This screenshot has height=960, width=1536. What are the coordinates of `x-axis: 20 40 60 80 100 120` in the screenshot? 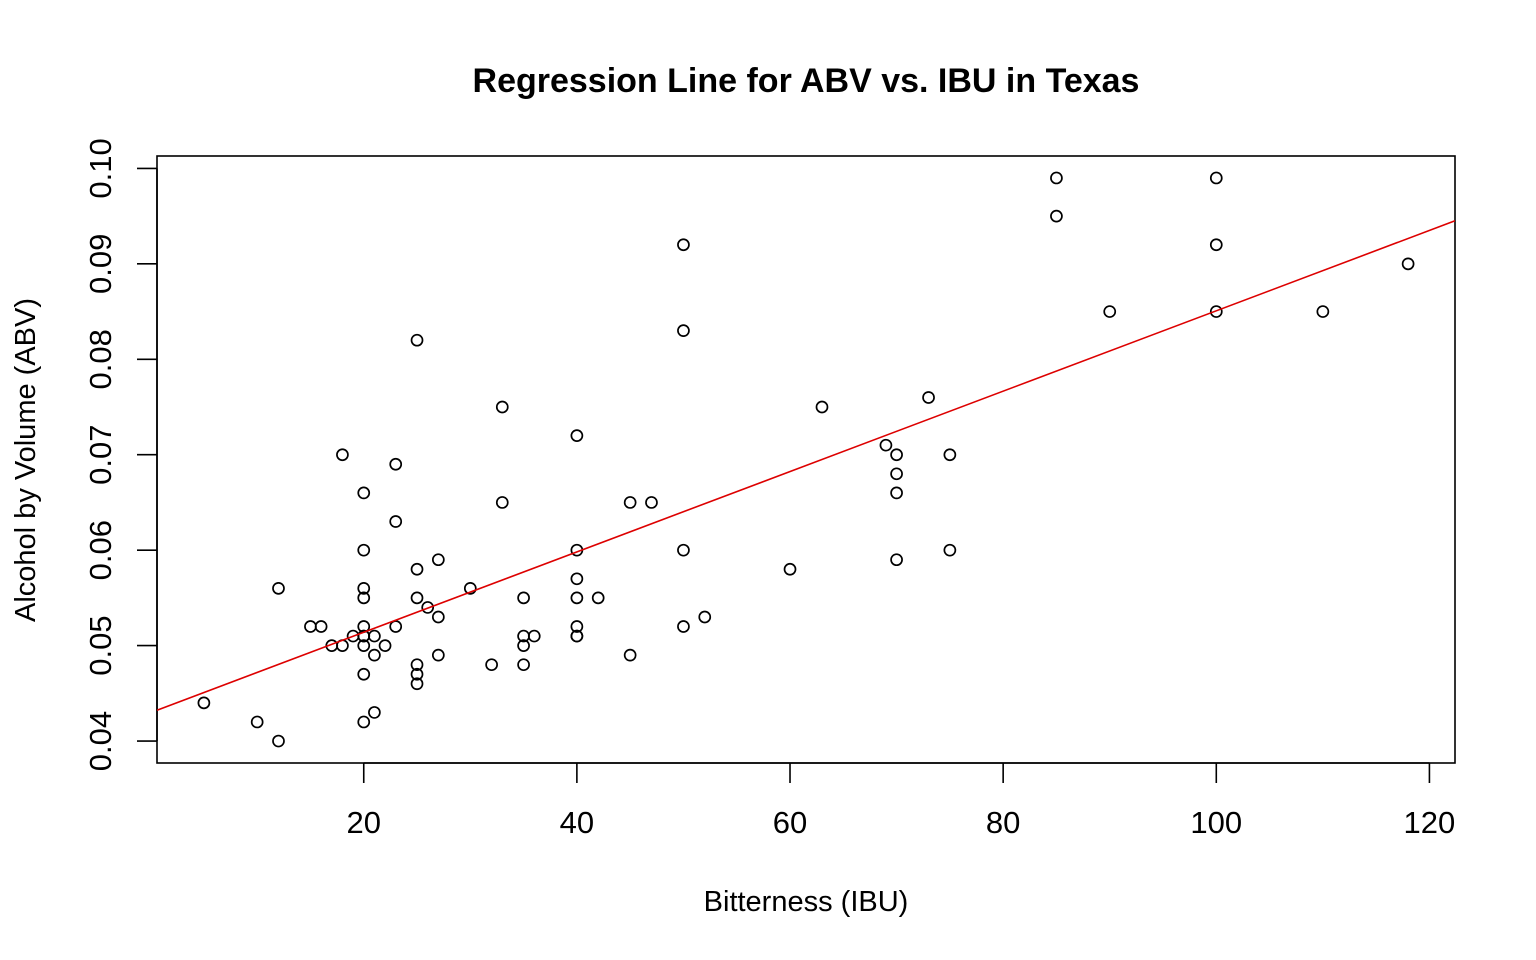 It's located at (901, 801).